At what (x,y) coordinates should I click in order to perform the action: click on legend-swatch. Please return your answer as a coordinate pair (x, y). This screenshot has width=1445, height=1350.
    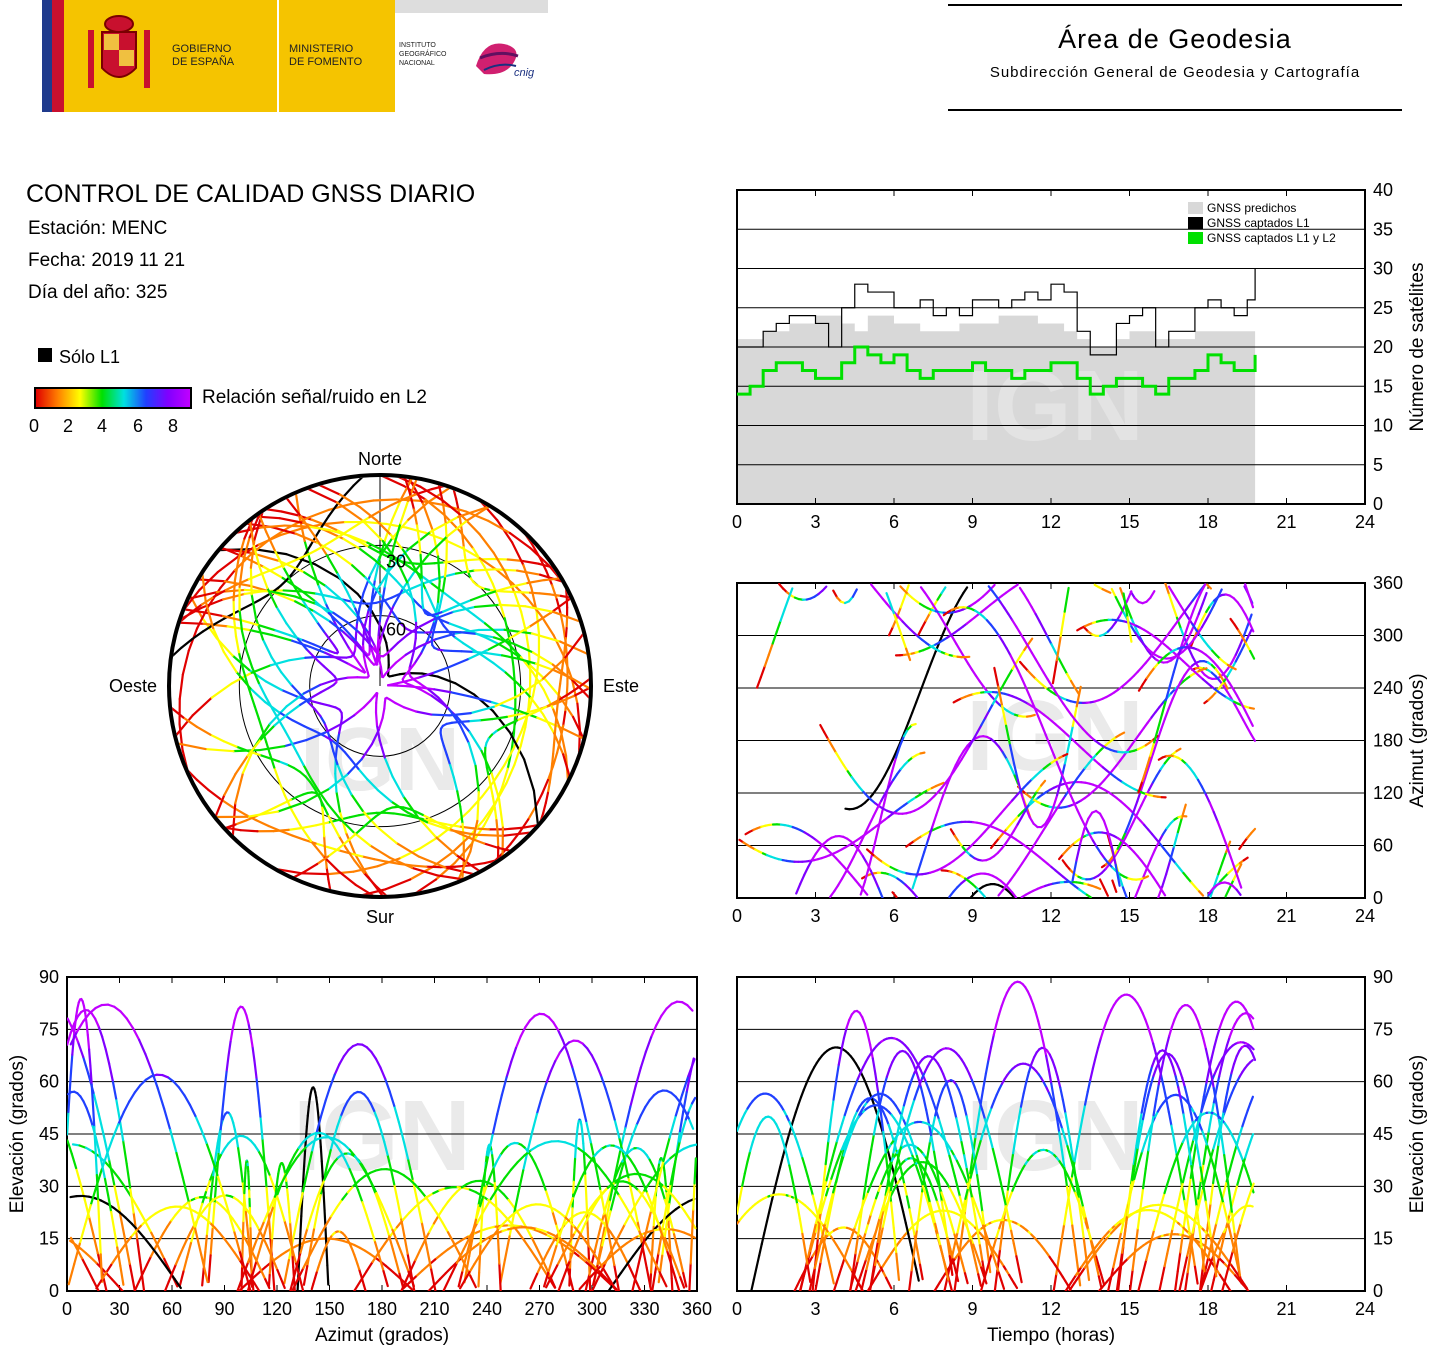
    Looking at the image, I should click on (1195, 238).